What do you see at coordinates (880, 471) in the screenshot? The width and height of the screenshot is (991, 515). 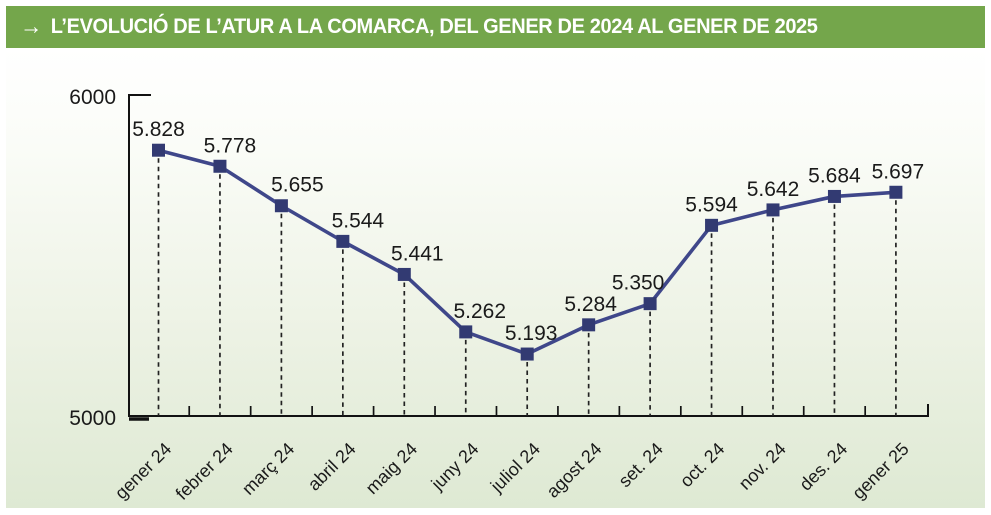 I see `x-axis-tick-label: gener 25` at bounding box center [880, 471].